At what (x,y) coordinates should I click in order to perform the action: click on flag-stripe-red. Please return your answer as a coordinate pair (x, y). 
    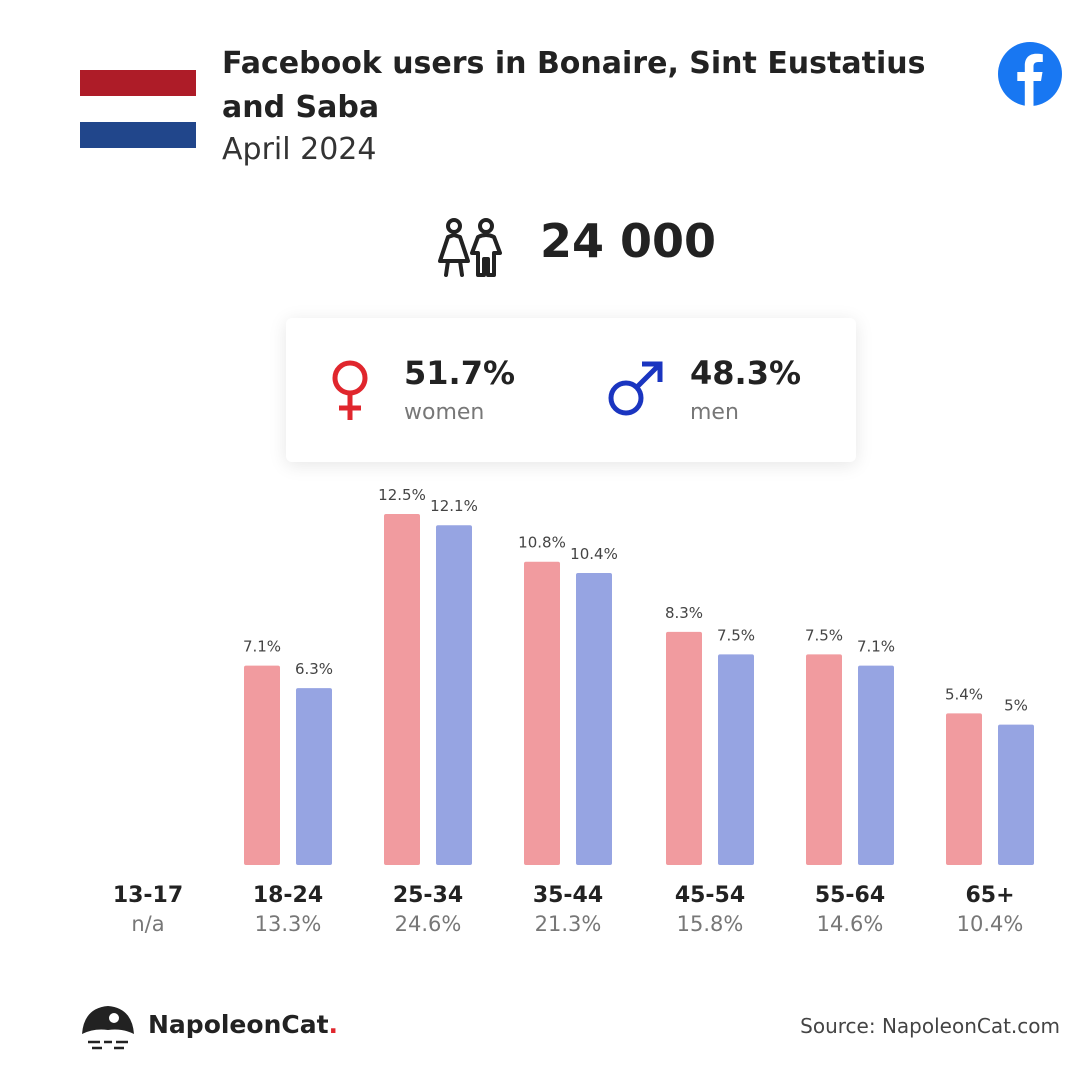
    Looking at the image, I should click on (138, 83).